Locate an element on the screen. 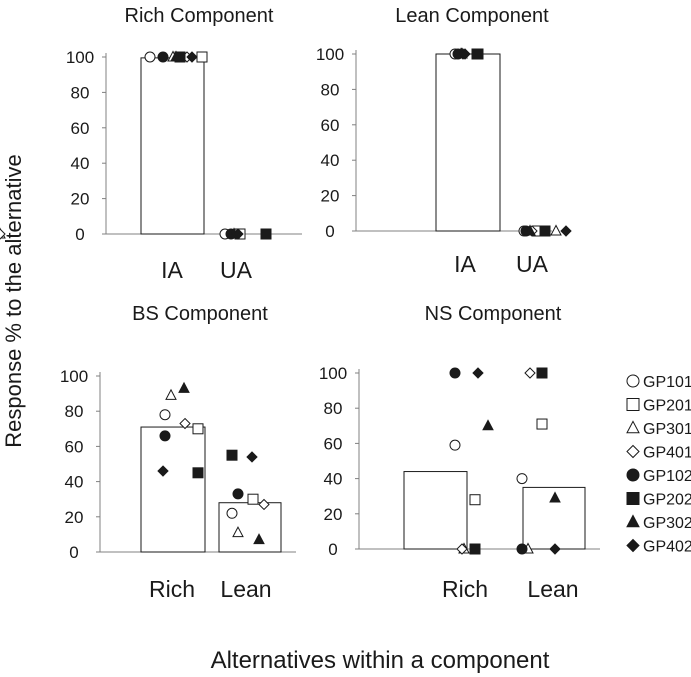 This screenshot has width=691, height=677. legend-item: GP401 is located at coordinates (658, 453).